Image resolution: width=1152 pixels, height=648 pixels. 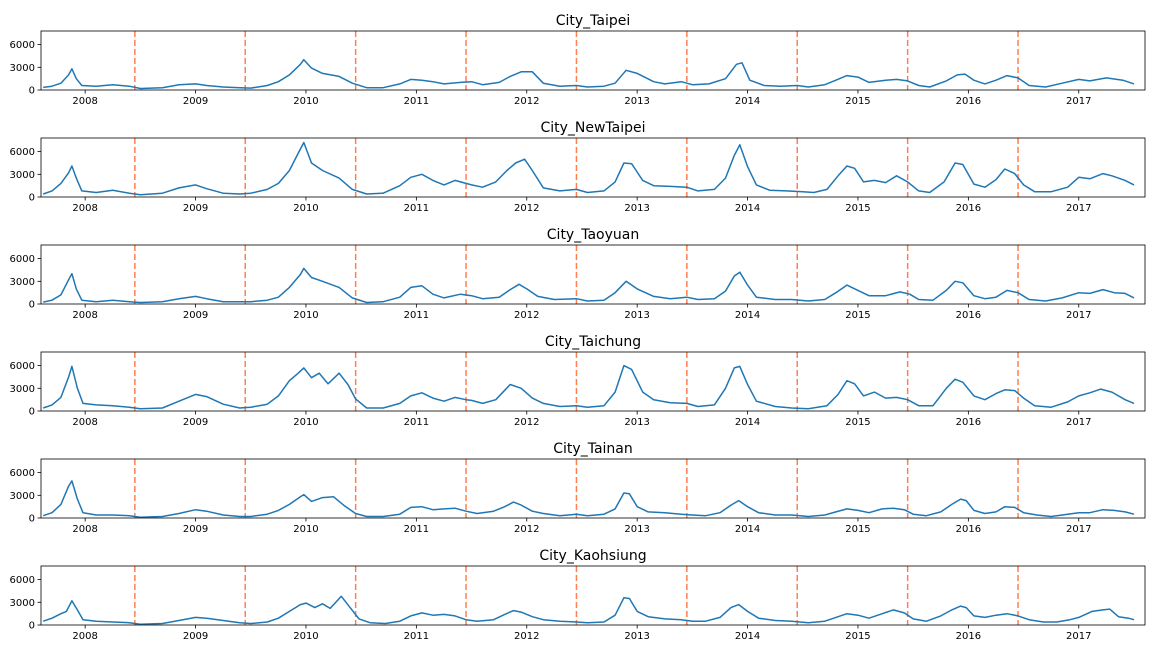 What do you see at coordinates (593, 235) in the screenshot?
I see `panel-title: City_Taoyuan` at bounding box center [593, 235].